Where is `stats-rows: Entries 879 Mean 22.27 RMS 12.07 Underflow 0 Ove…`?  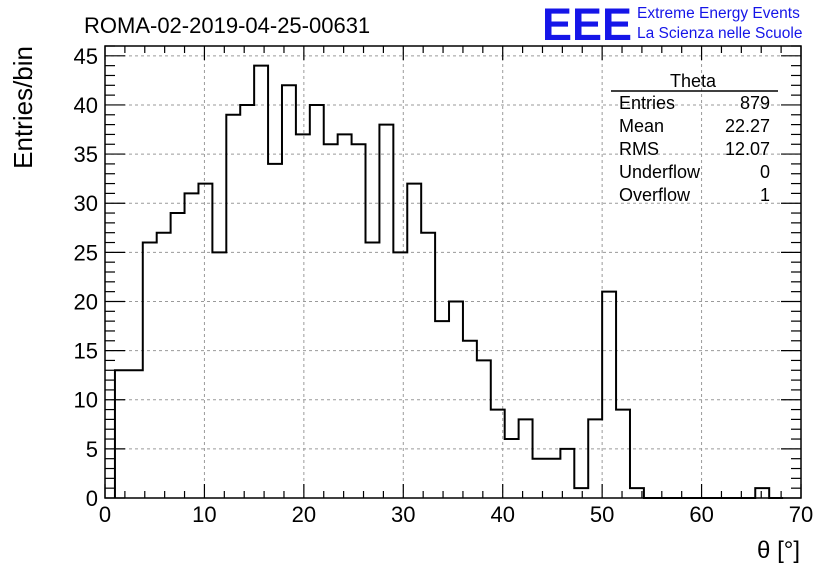
stats-rows: Entries 879 Mean 22.27 RMS 12.07 Underflow 0 Ove… is located at coordinates (694, 149).